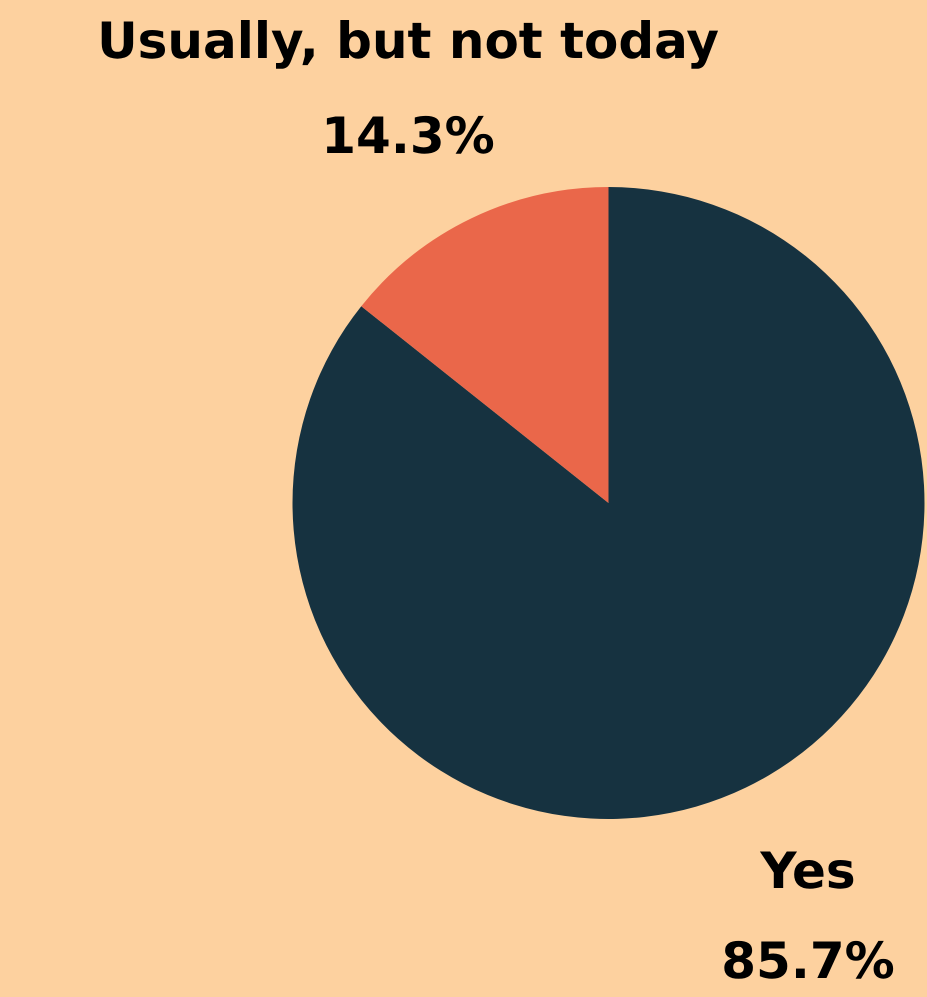 Image resolution: width=927 pixels, height=997 pixels. Describe the element at coordinates (808, 961) in the screenshot. I see `data-label: 85.7%` at that location.